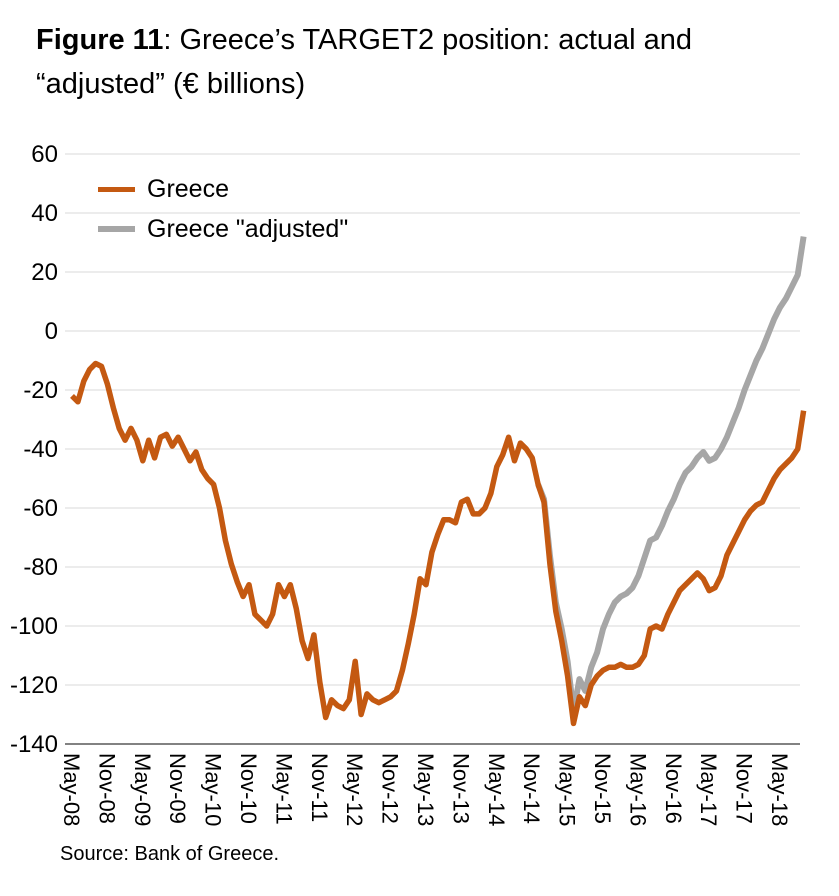  What do you see at coordinates (283, 789) in the screenshot?
I see `x-axis-tick-label: May-11` at bounding box center [283, 789].